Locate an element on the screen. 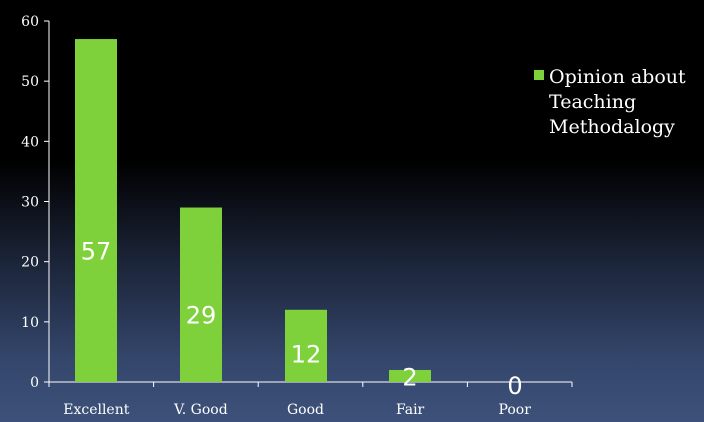 This screenshot has width=704, height=422. legend-swatch is located at coordinates (539, 75).